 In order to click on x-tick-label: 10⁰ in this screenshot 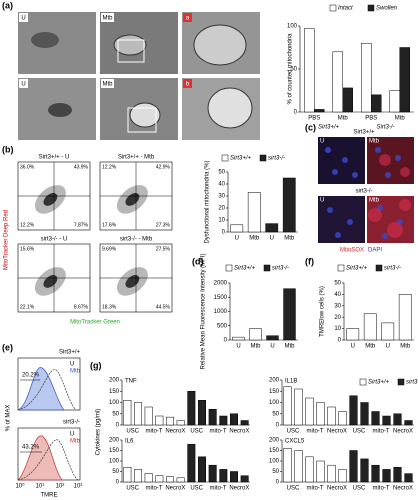, I will do `click(20, 486)`.